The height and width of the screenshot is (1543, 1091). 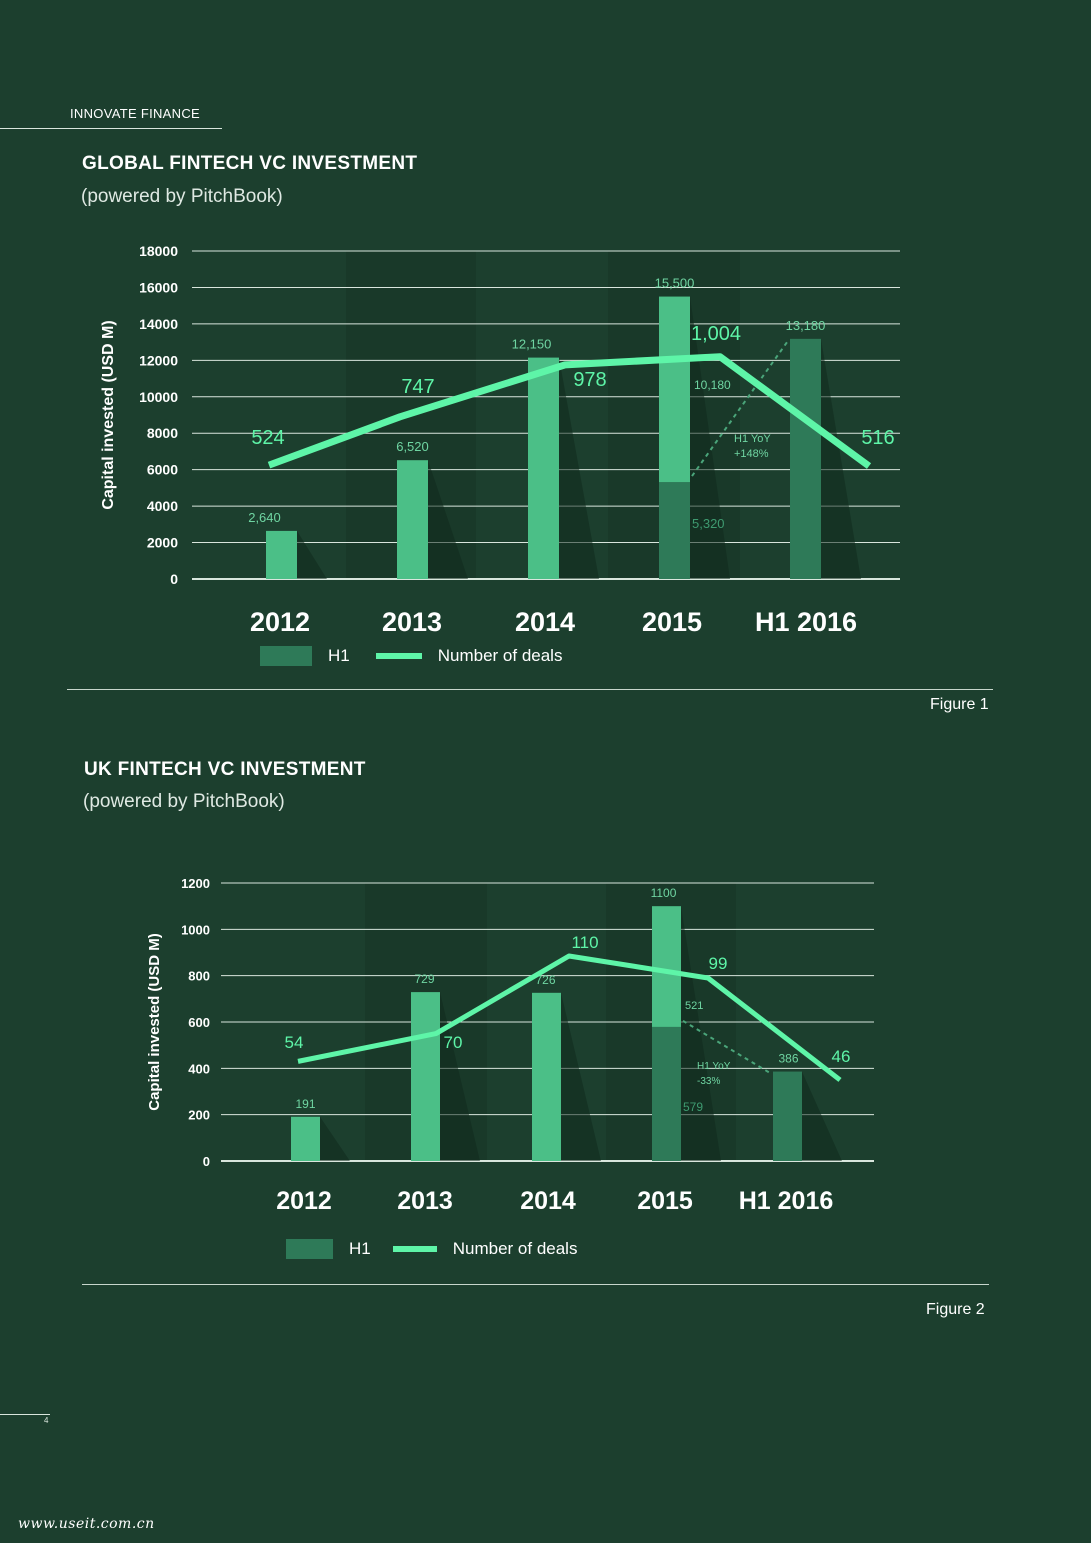 I want to click on y-tick-label: 8000, so click(x=162, y=433).